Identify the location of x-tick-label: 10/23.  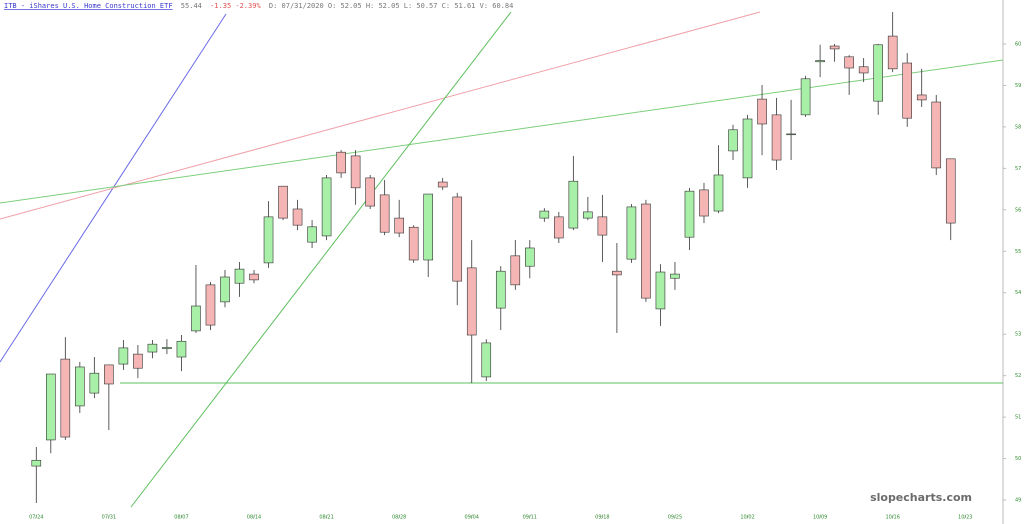
(965, 518).